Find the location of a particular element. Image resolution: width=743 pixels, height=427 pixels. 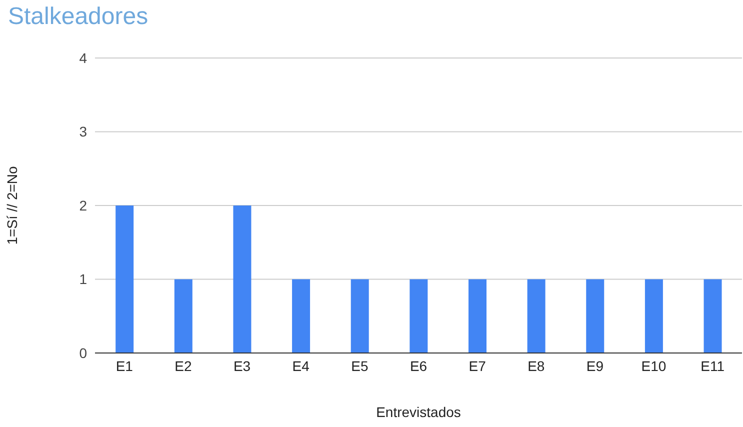

x-tick-label: E4 is located at coordinates (301, 366).